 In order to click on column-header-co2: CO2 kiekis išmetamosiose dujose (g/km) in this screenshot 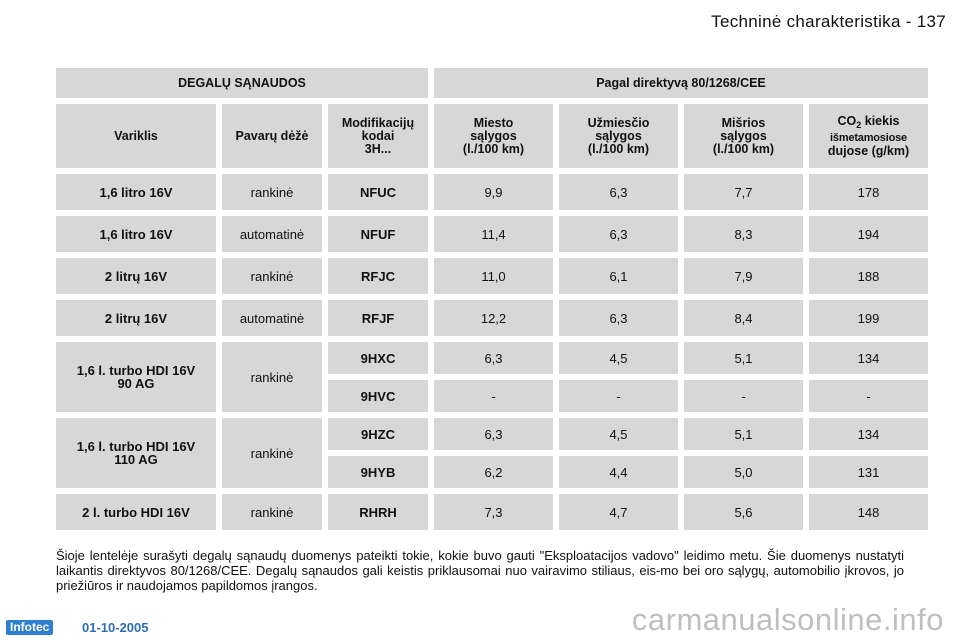, I will do `click(868, 136)`.